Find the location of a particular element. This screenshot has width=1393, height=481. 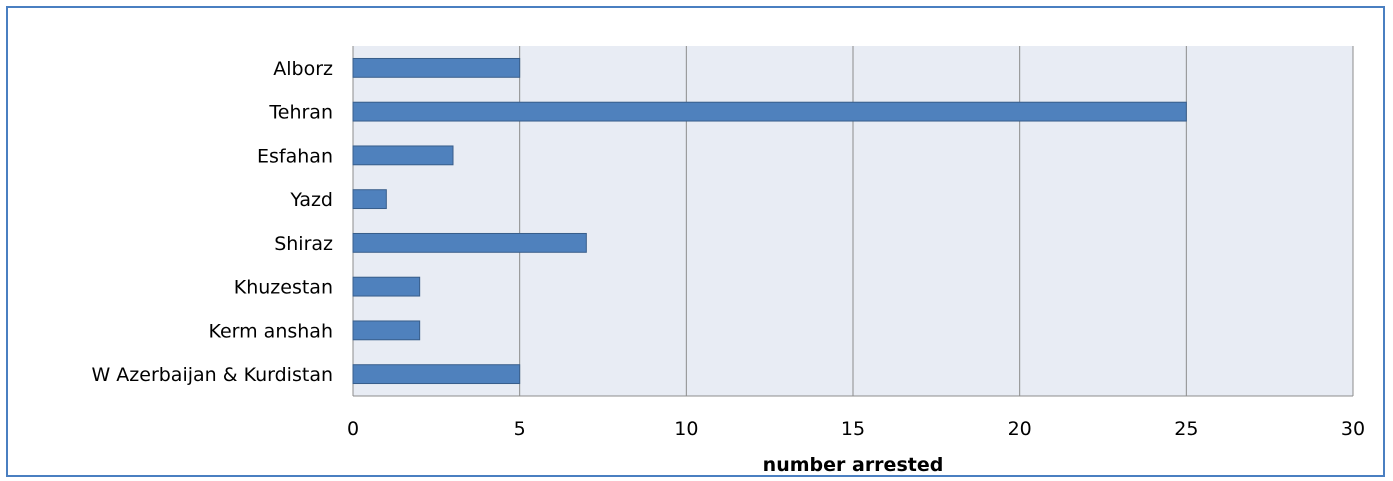

category-label: Tehran is located at coordinates (300, 113).